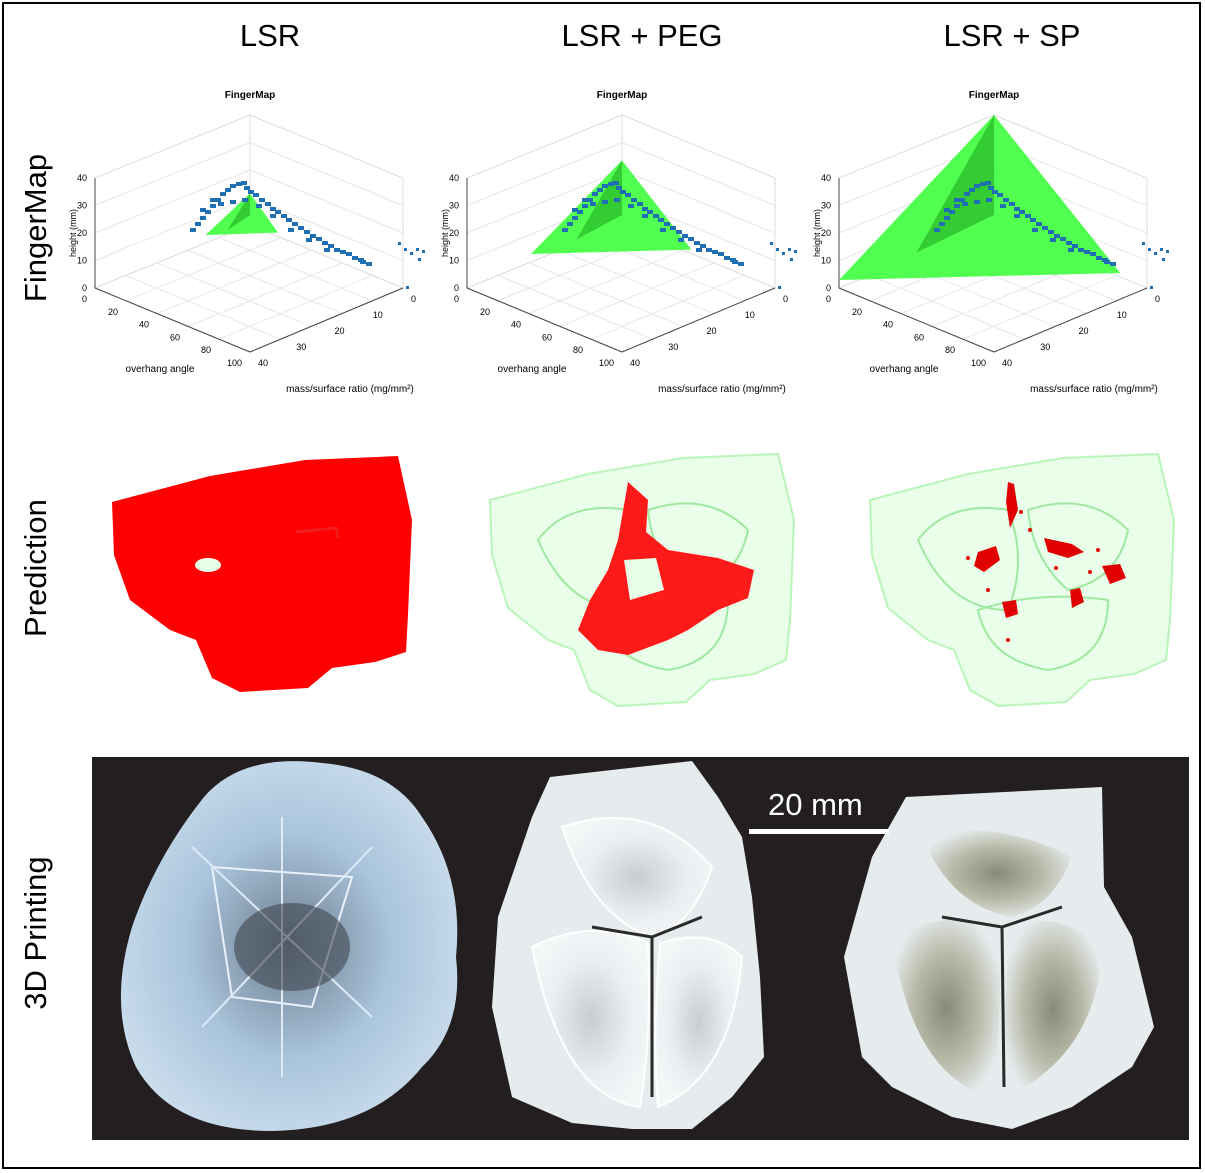  What do you see at coordinates (238, 212) in the screenshot?
I see `fingermap-printable-region-shade` at bounding box center [238, 212].